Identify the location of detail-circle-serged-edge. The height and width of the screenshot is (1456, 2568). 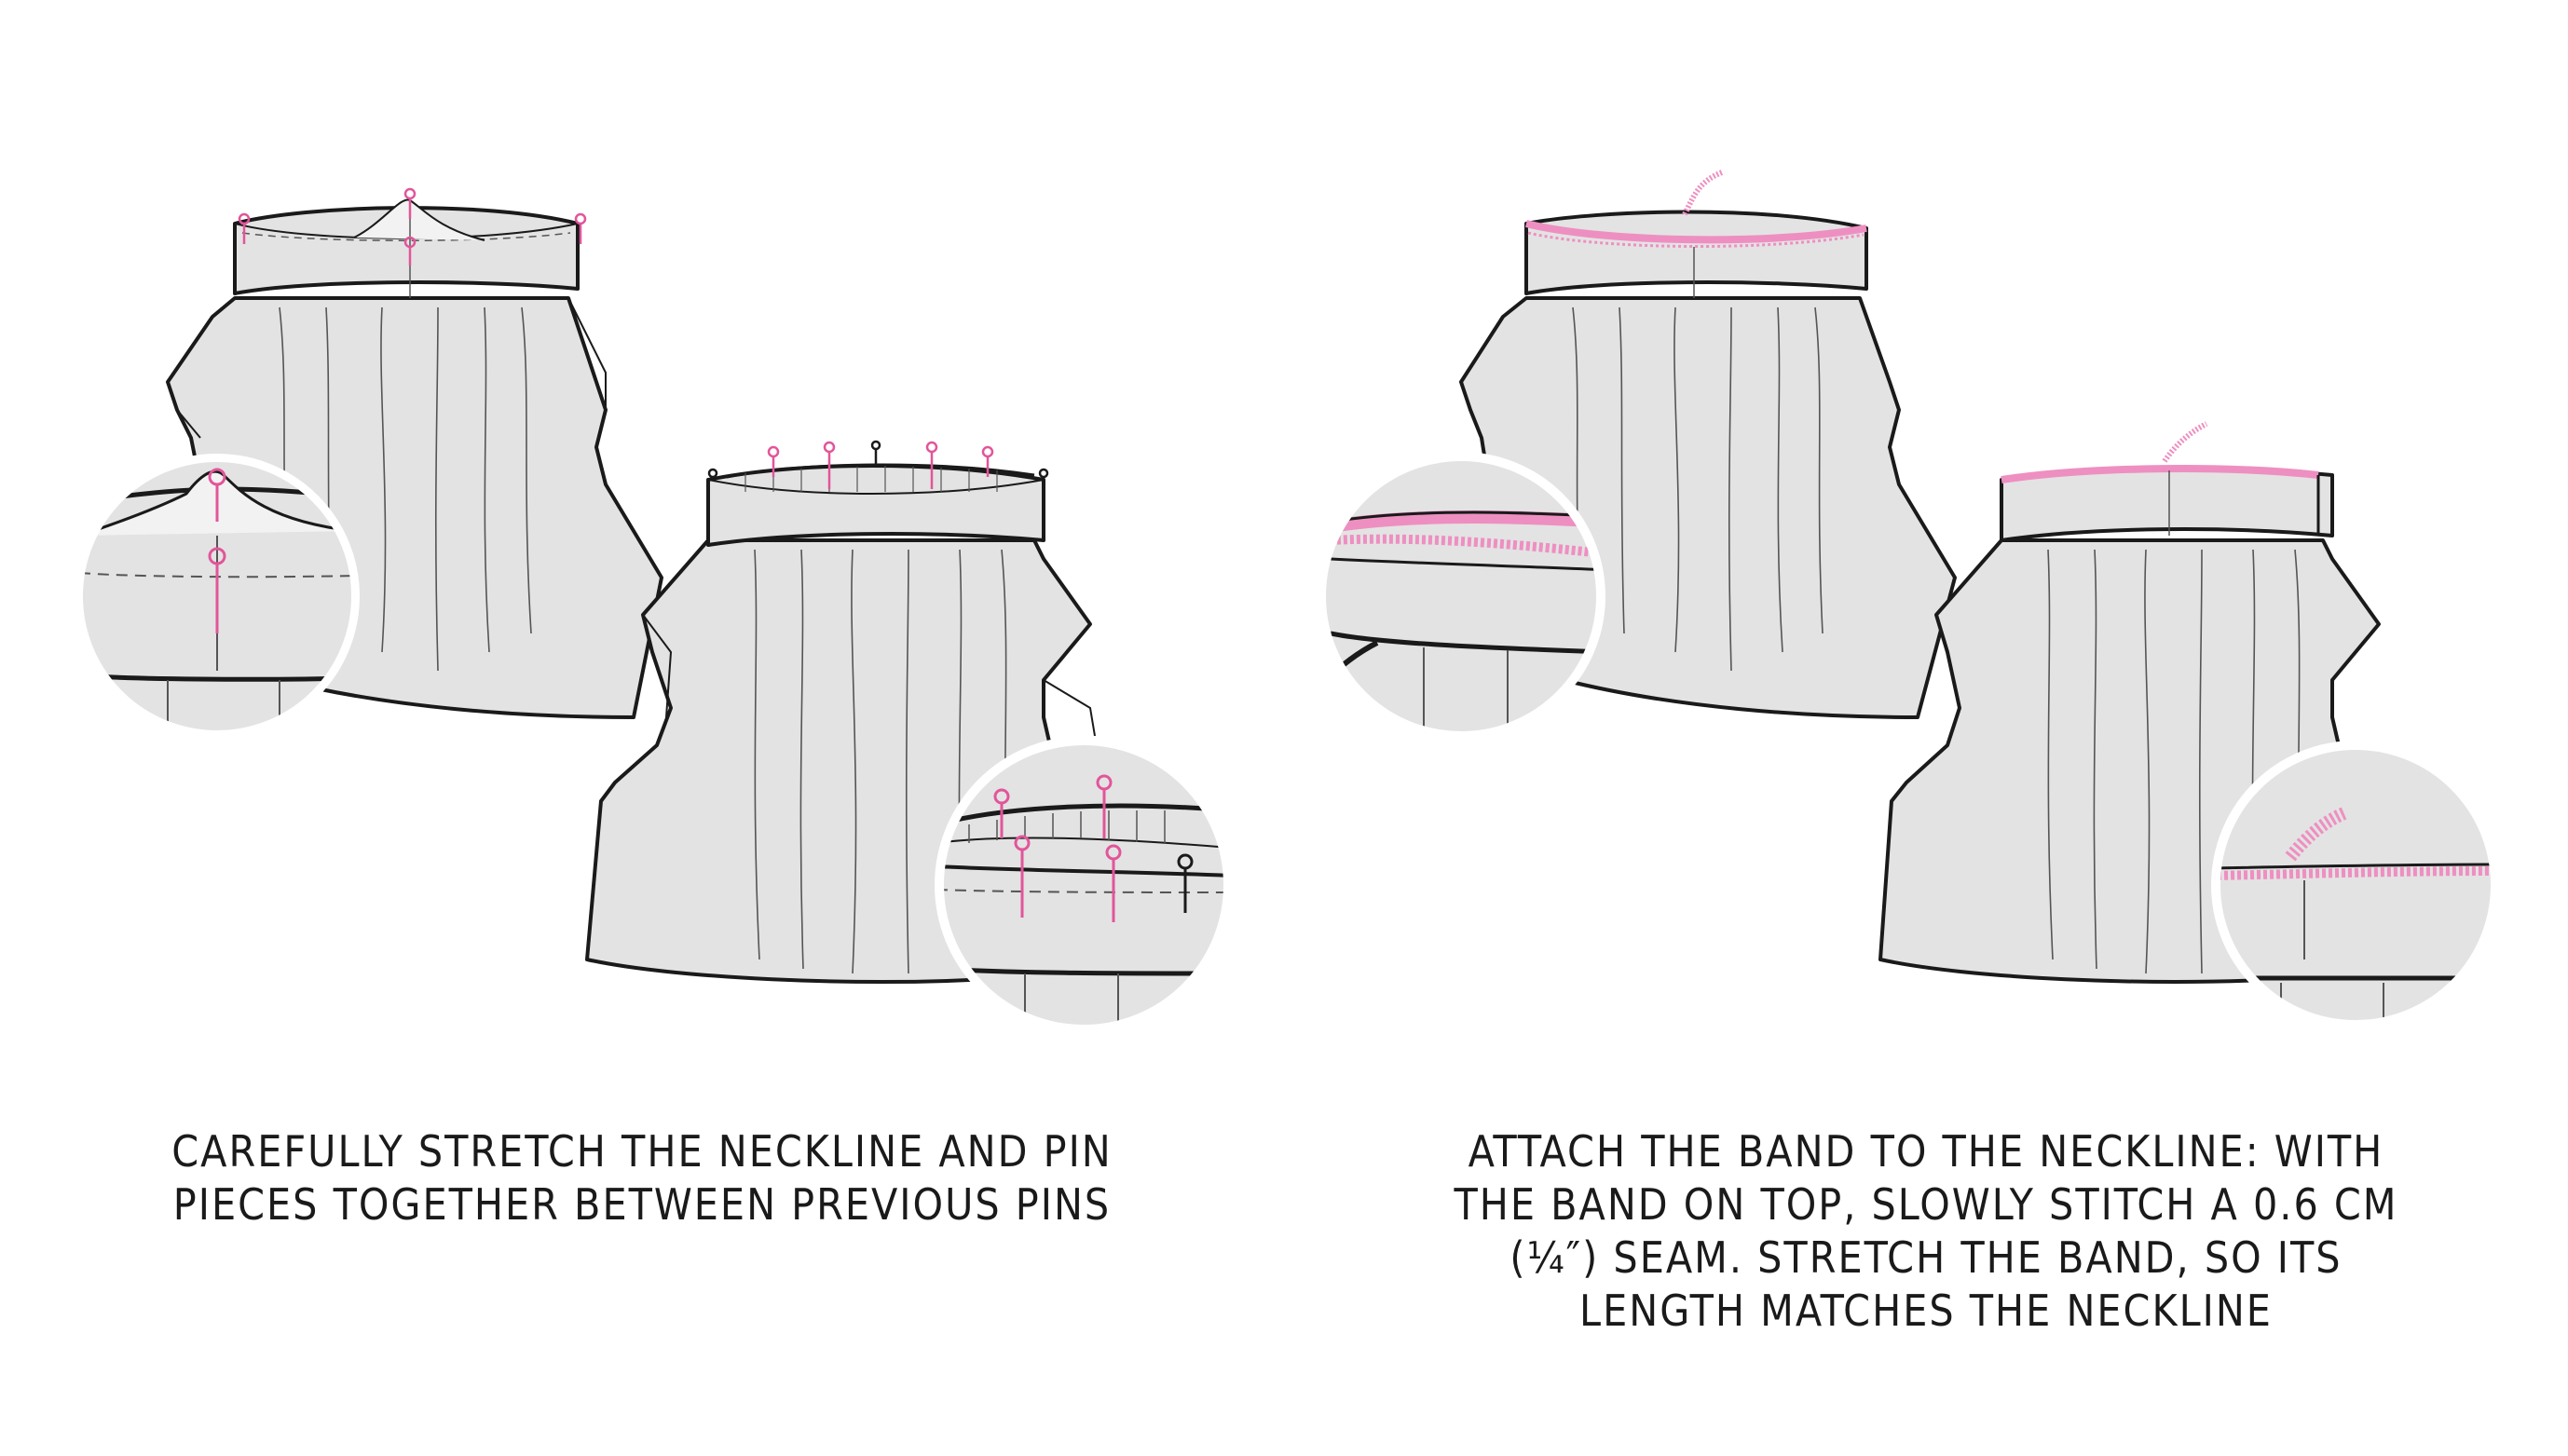
(1461, 596).